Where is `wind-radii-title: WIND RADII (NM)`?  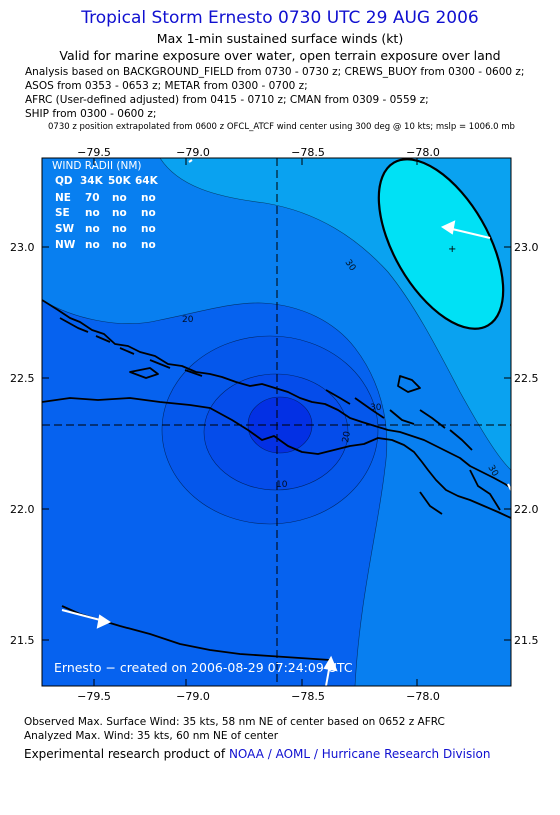 wind-radii-title: WIND RADII (NM) is located at coordinates (97, 166).